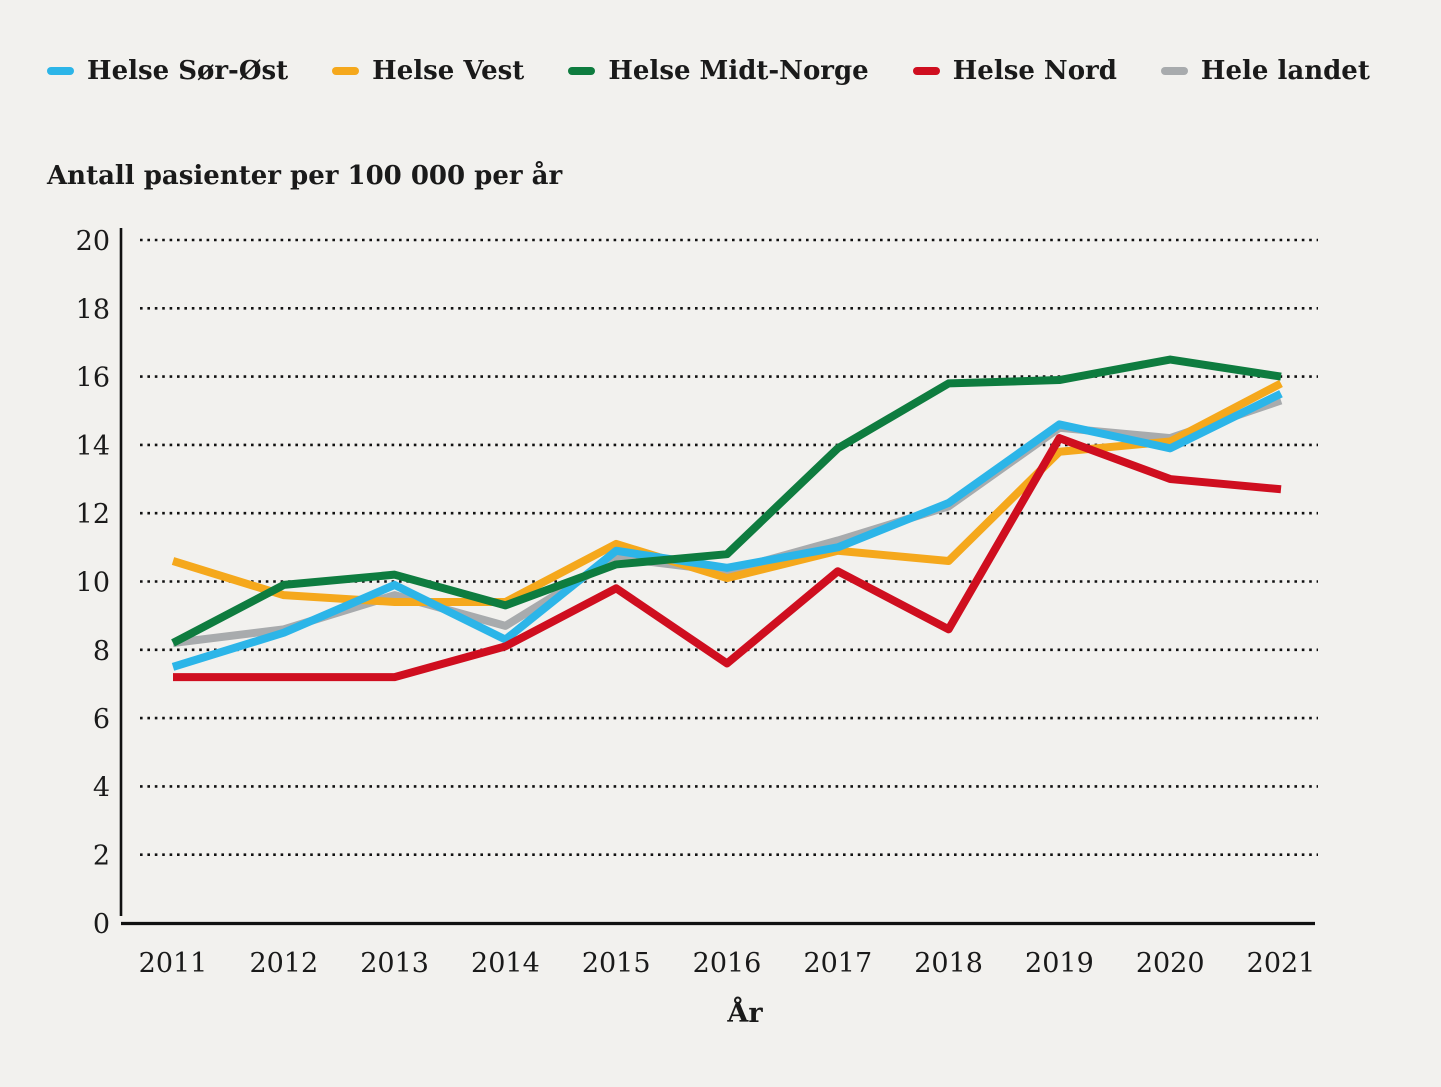  Describe the element at coordinates (448, 71) in the screenshot. I see `legend-label: Helse Vest` at that location.